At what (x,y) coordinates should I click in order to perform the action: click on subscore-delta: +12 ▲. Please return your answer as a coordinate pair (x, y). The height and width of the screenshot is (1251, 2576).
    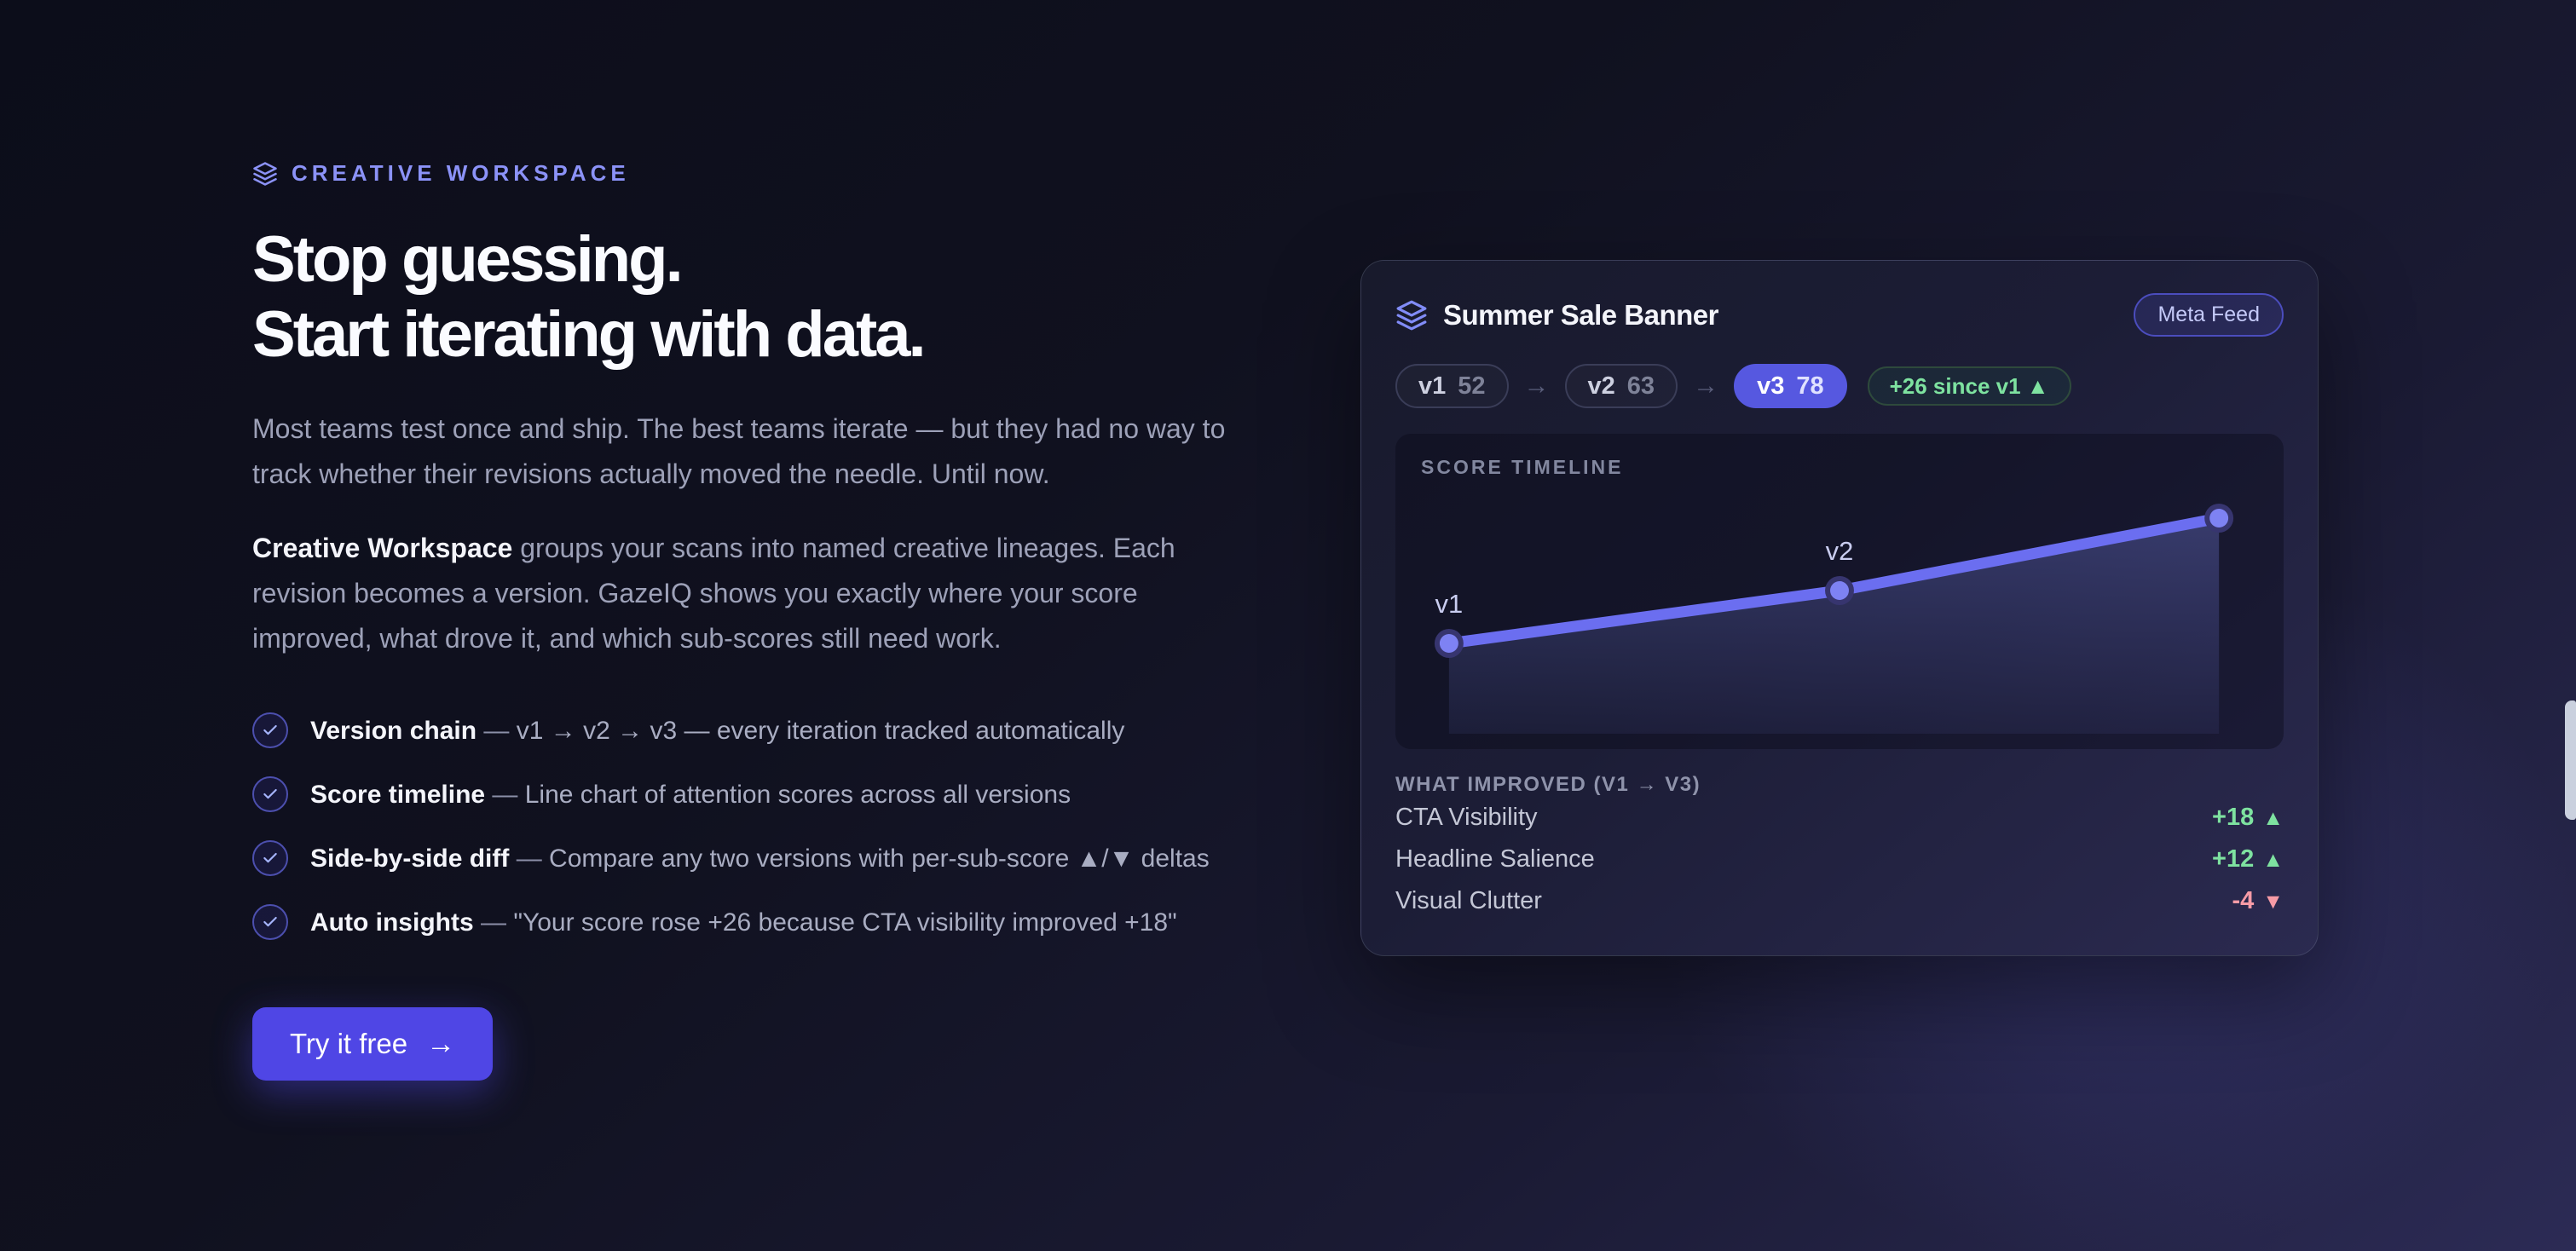
    Looking at the image, I should click on (2248, 859).